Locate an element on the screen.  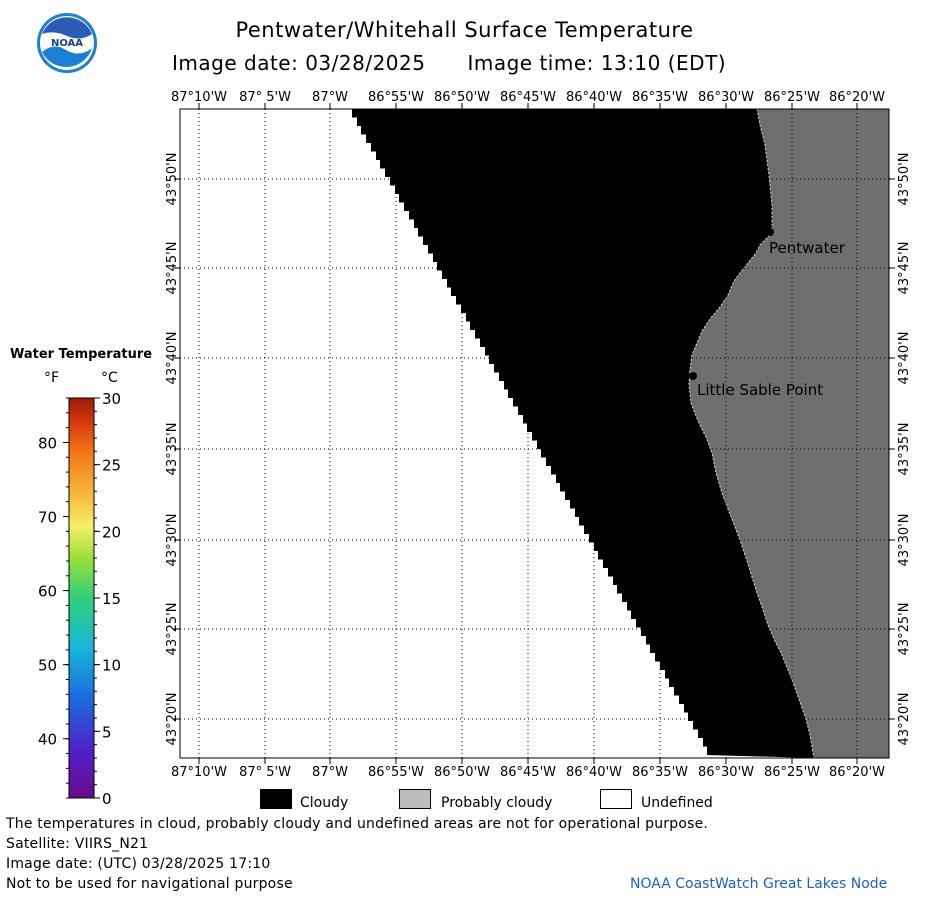
noaa-logo: NOAA is located at coordinates (67, 43).